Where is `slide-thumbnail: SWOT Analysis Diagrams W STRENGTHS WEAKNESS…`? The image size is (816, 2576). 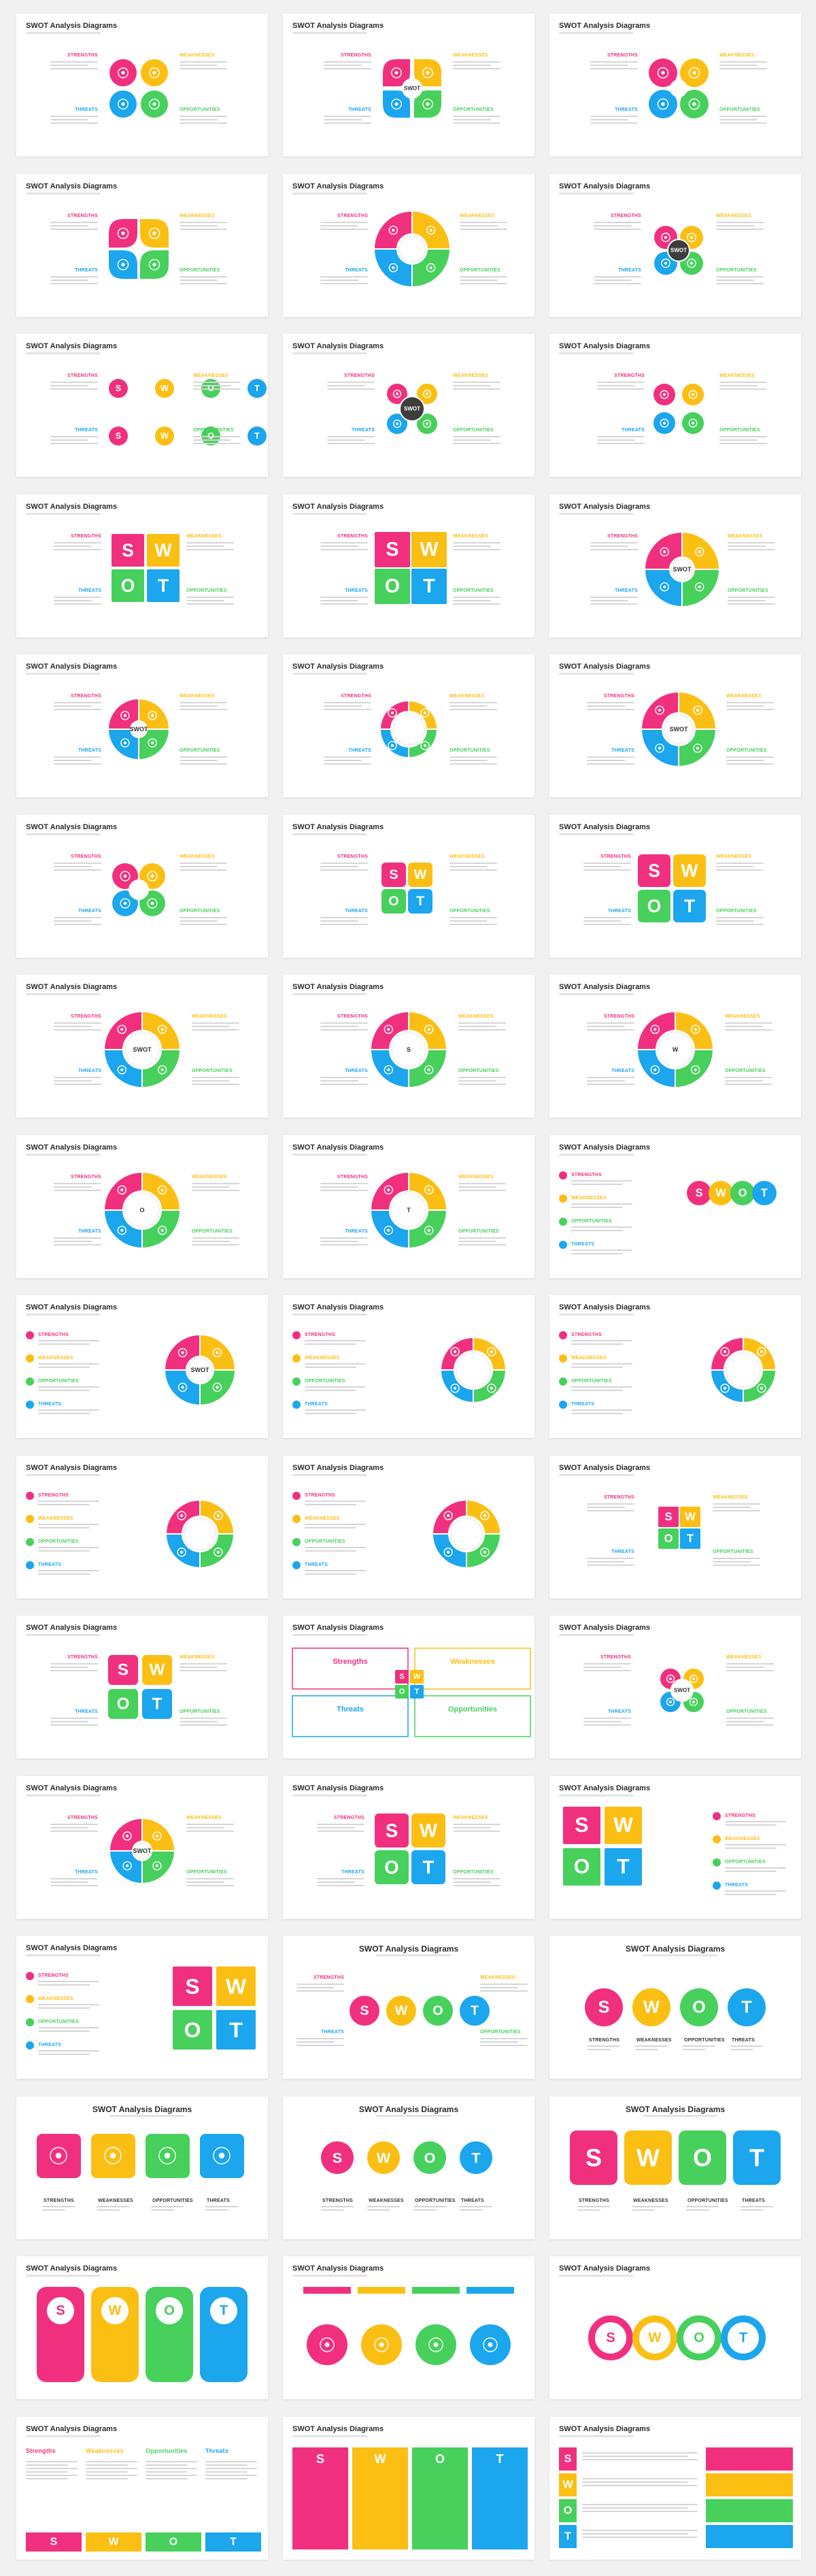 slide-thumbnail: SWOT Analysis Diagrams W STRENGTHS WEAKNESS… is located at coordinates (675, 1046).